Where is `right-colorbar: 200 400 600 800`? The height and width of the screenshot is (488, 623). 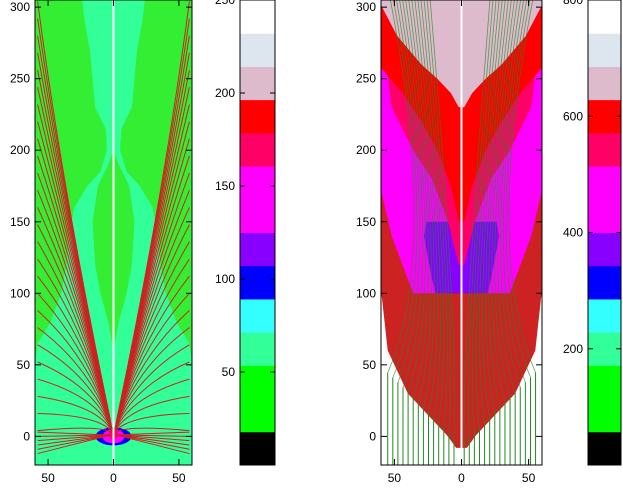 right-colorbar: 200 400 600 800 is located at coordinates (592, 233).